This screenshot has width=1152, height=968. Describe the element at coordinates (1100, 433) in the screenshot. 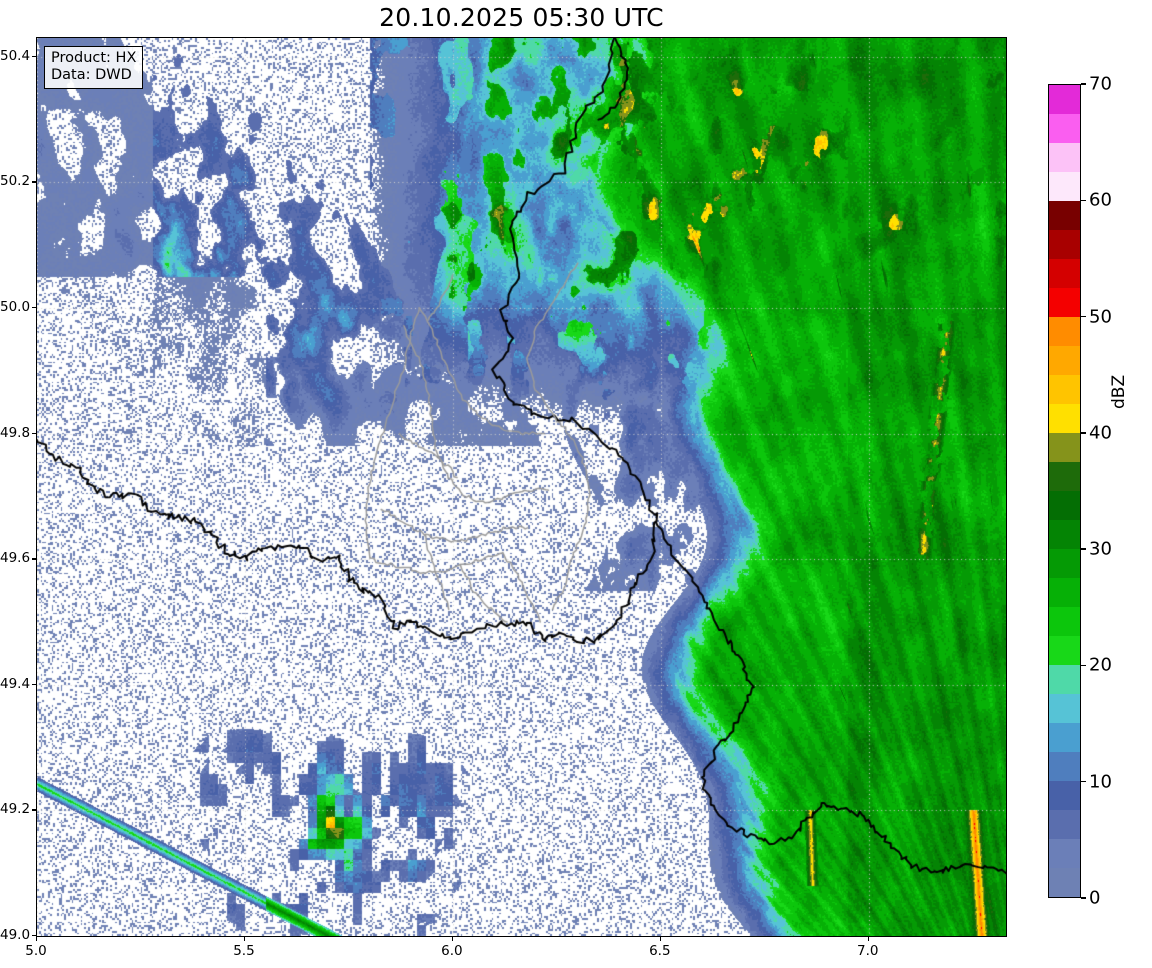

I see `colorbar-tick-label: 40` at that location.